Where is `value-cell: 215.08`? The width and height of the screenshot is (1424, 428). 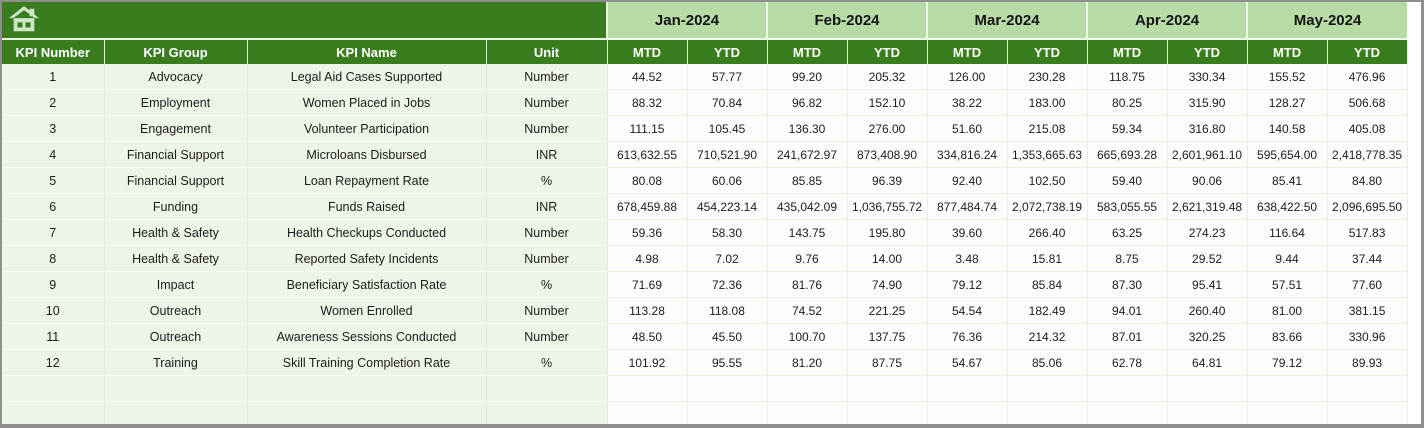
value-cell: 215.08 is located at coordinates (1047, 128).